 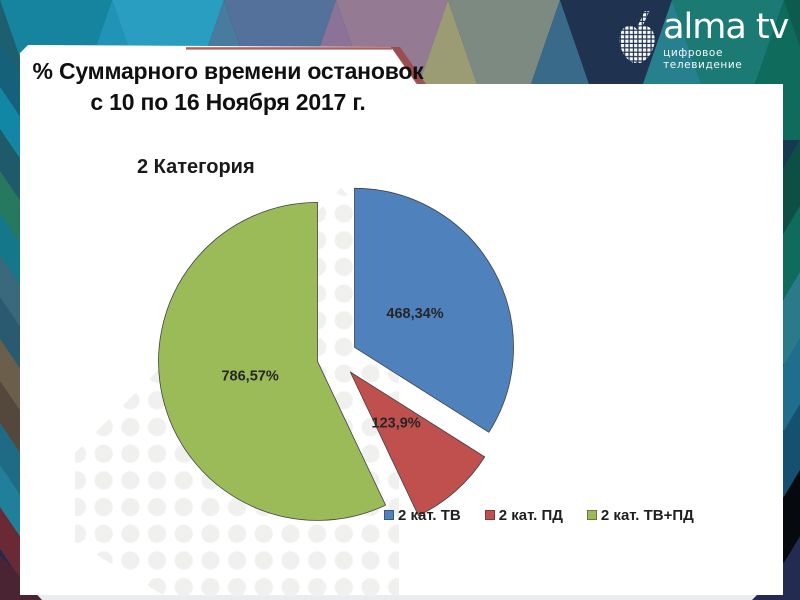 I want to click on logo-brand-text: alma tv, so click(x=726, y=27).